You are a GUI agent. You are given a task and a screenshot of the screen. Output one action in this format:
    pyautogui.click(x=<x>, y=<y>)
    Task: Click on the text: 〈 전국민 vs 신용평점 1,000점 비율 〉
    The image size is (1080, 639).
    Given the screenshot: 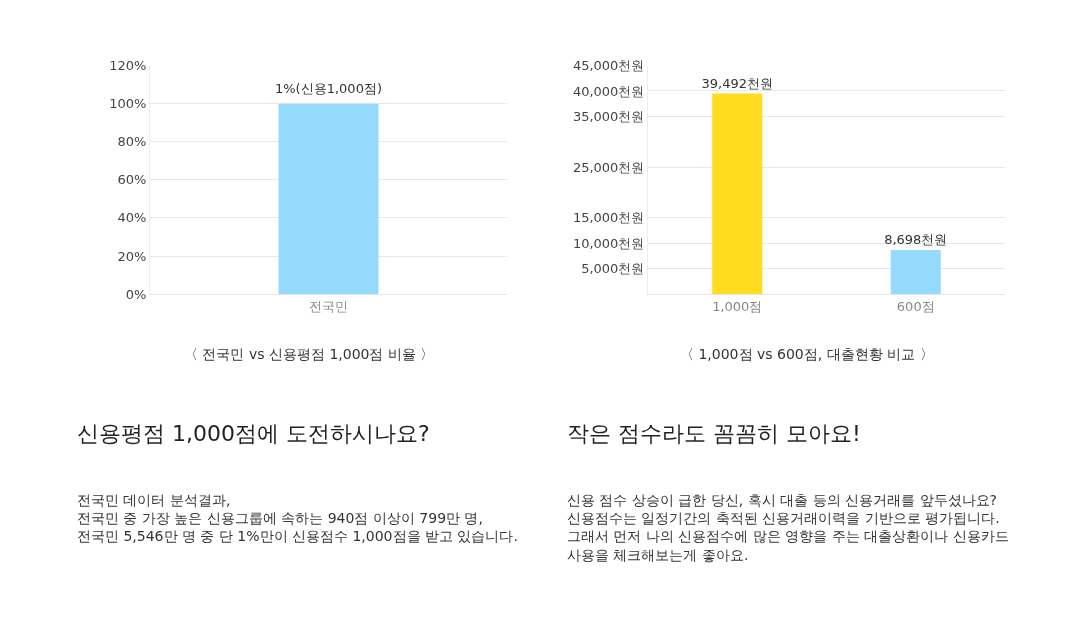 What is the action you would take?
    pyautogui.click(x=309, y=354)
    